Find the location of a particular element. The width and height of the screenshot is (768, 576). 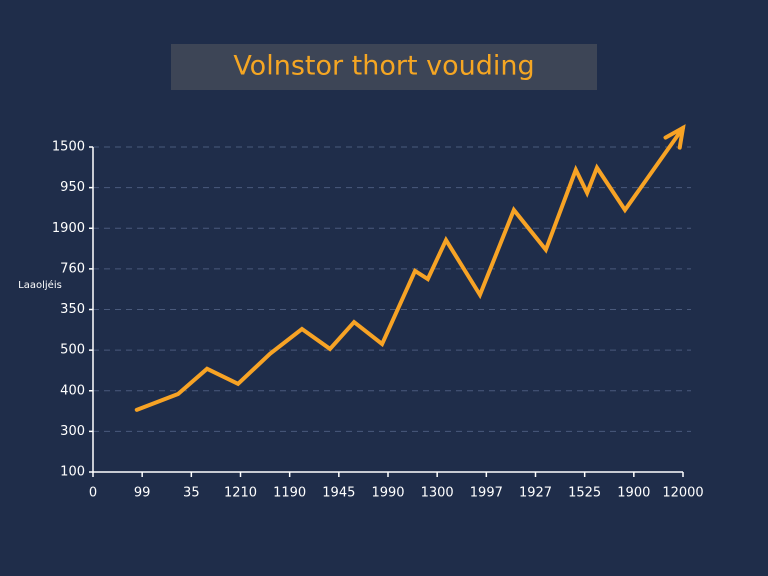

y-tick-label: 300 is located at coordinates (72, 431).